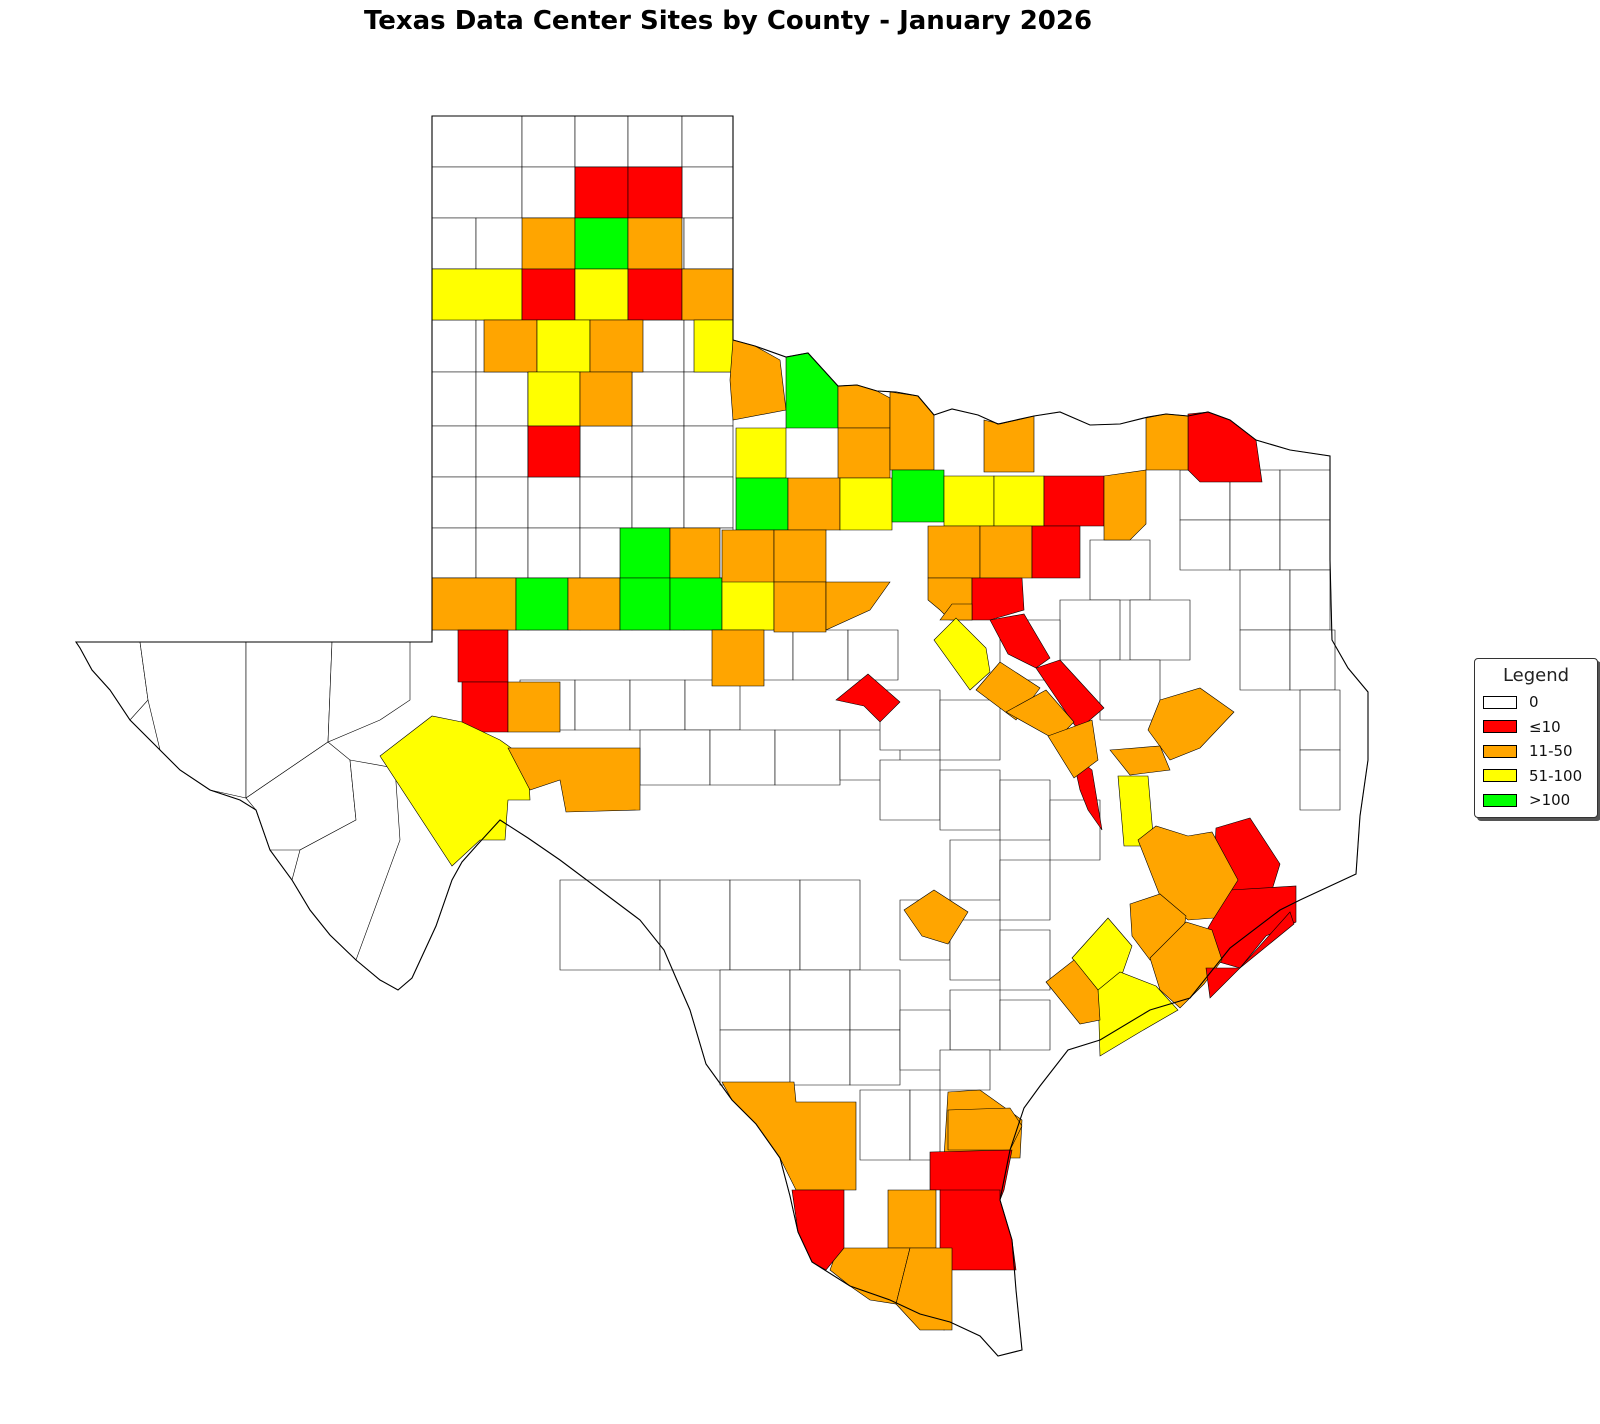  Describe the element at coordinates (606, 399) in the screenshot. I see `county-south-plains-r6c4` at that location.